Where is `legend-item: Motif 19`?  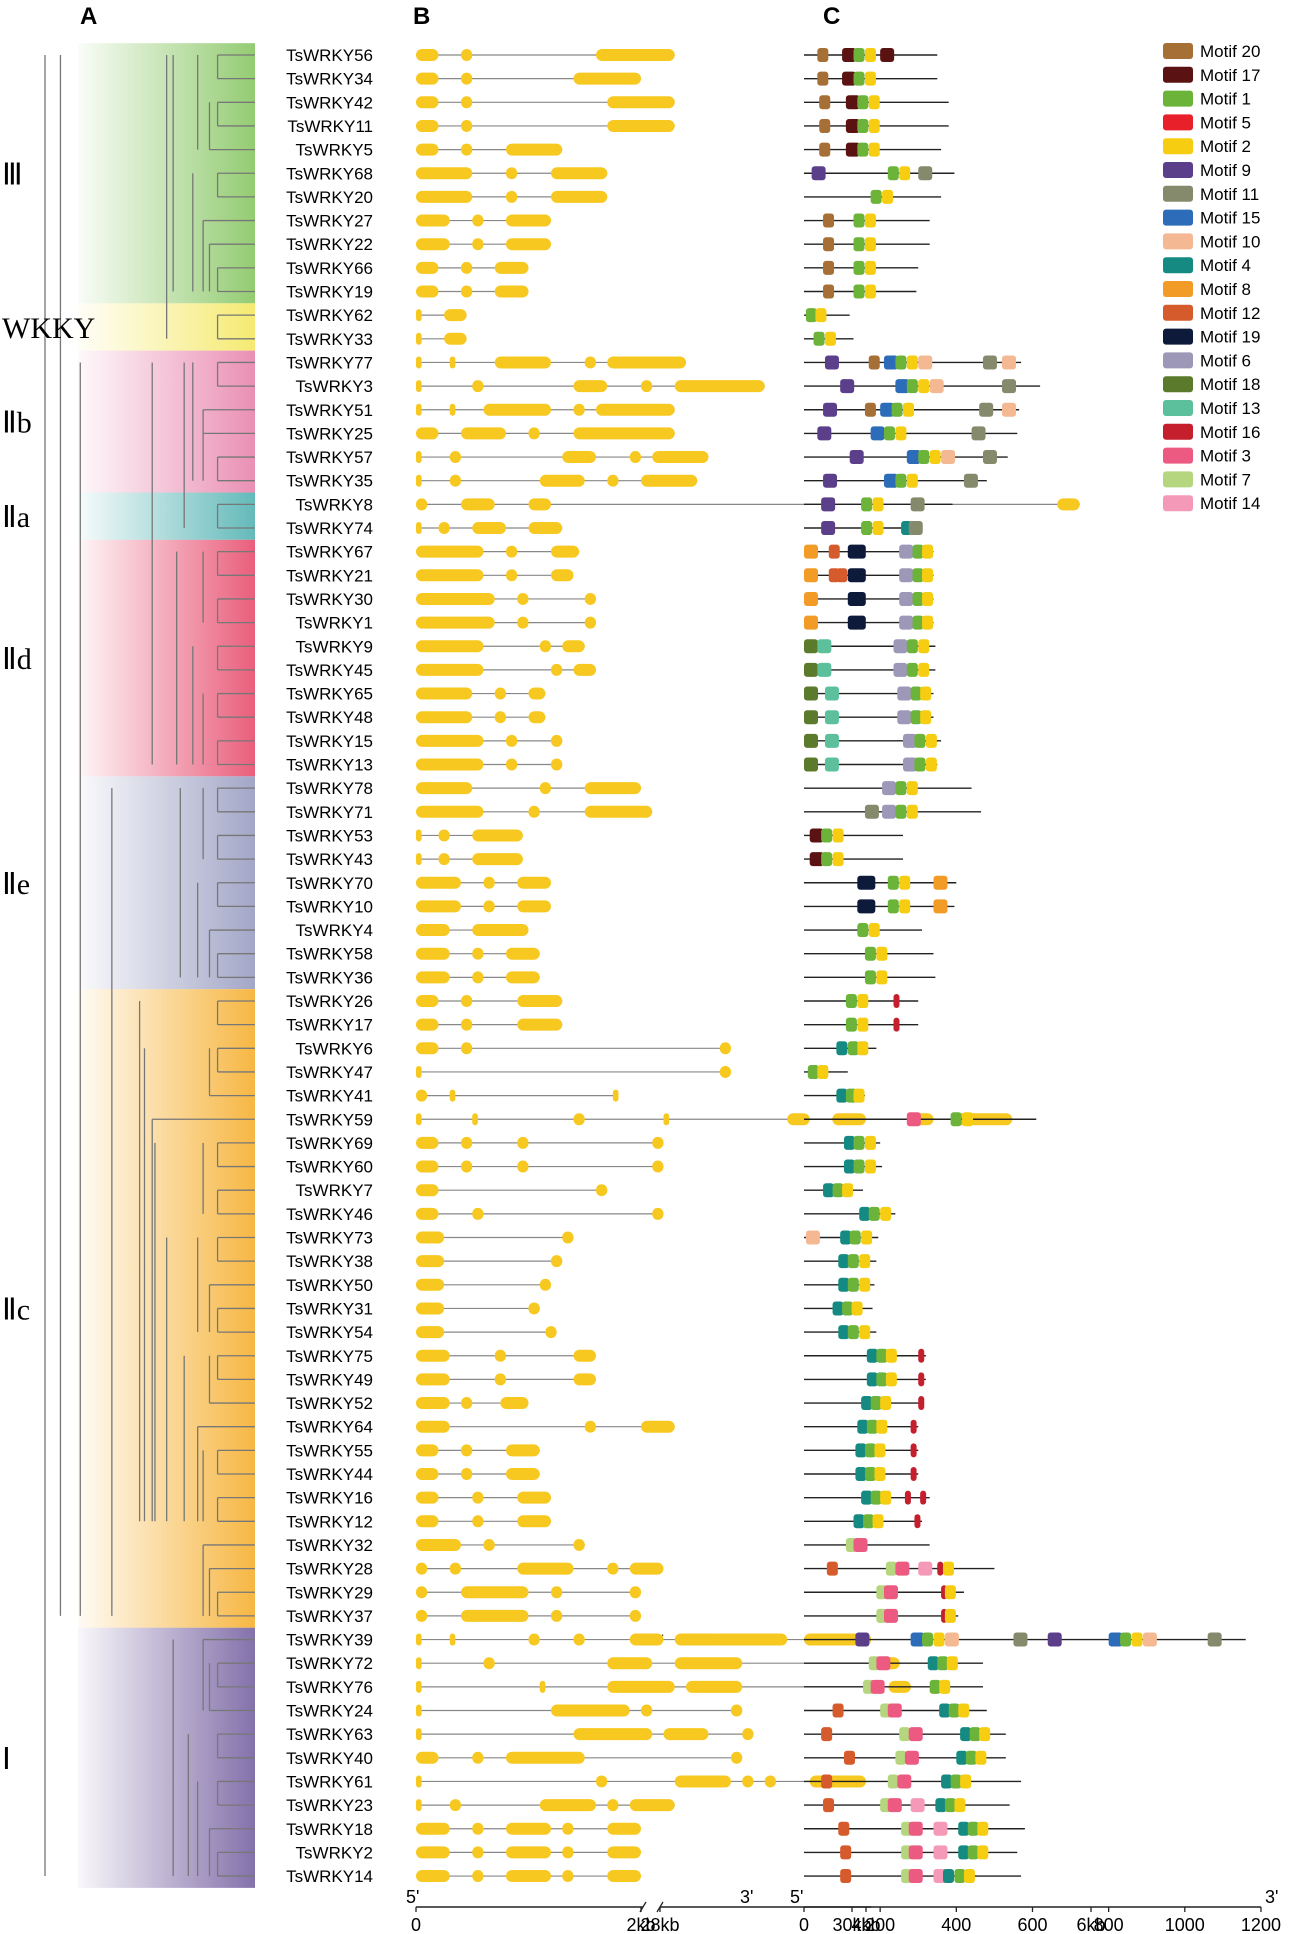
legend-item: Motif 19 is located at coordinates (1211, 337).